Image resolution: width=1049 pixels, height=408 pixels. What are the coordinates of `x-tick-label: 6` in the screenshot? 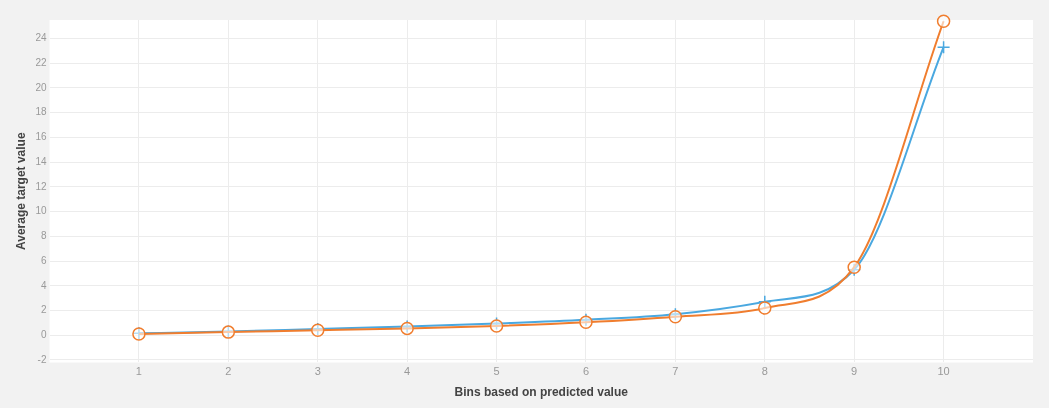 It's located at (586, 371).